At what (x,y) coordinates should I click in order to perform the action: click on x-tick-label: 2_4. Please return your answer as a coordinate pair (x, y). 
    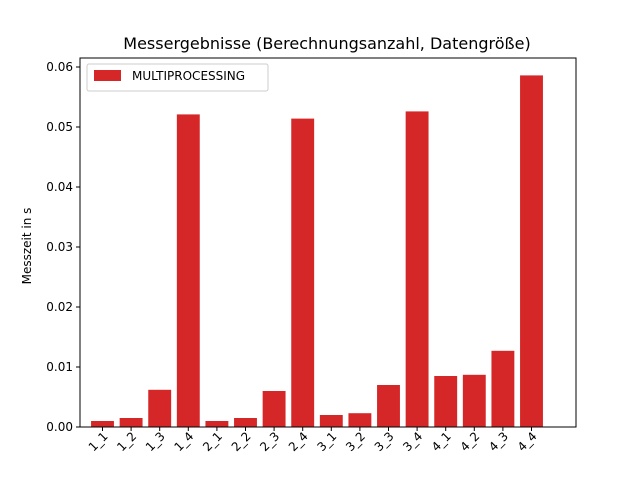
    Looking at the image, I should click on (298, 441).